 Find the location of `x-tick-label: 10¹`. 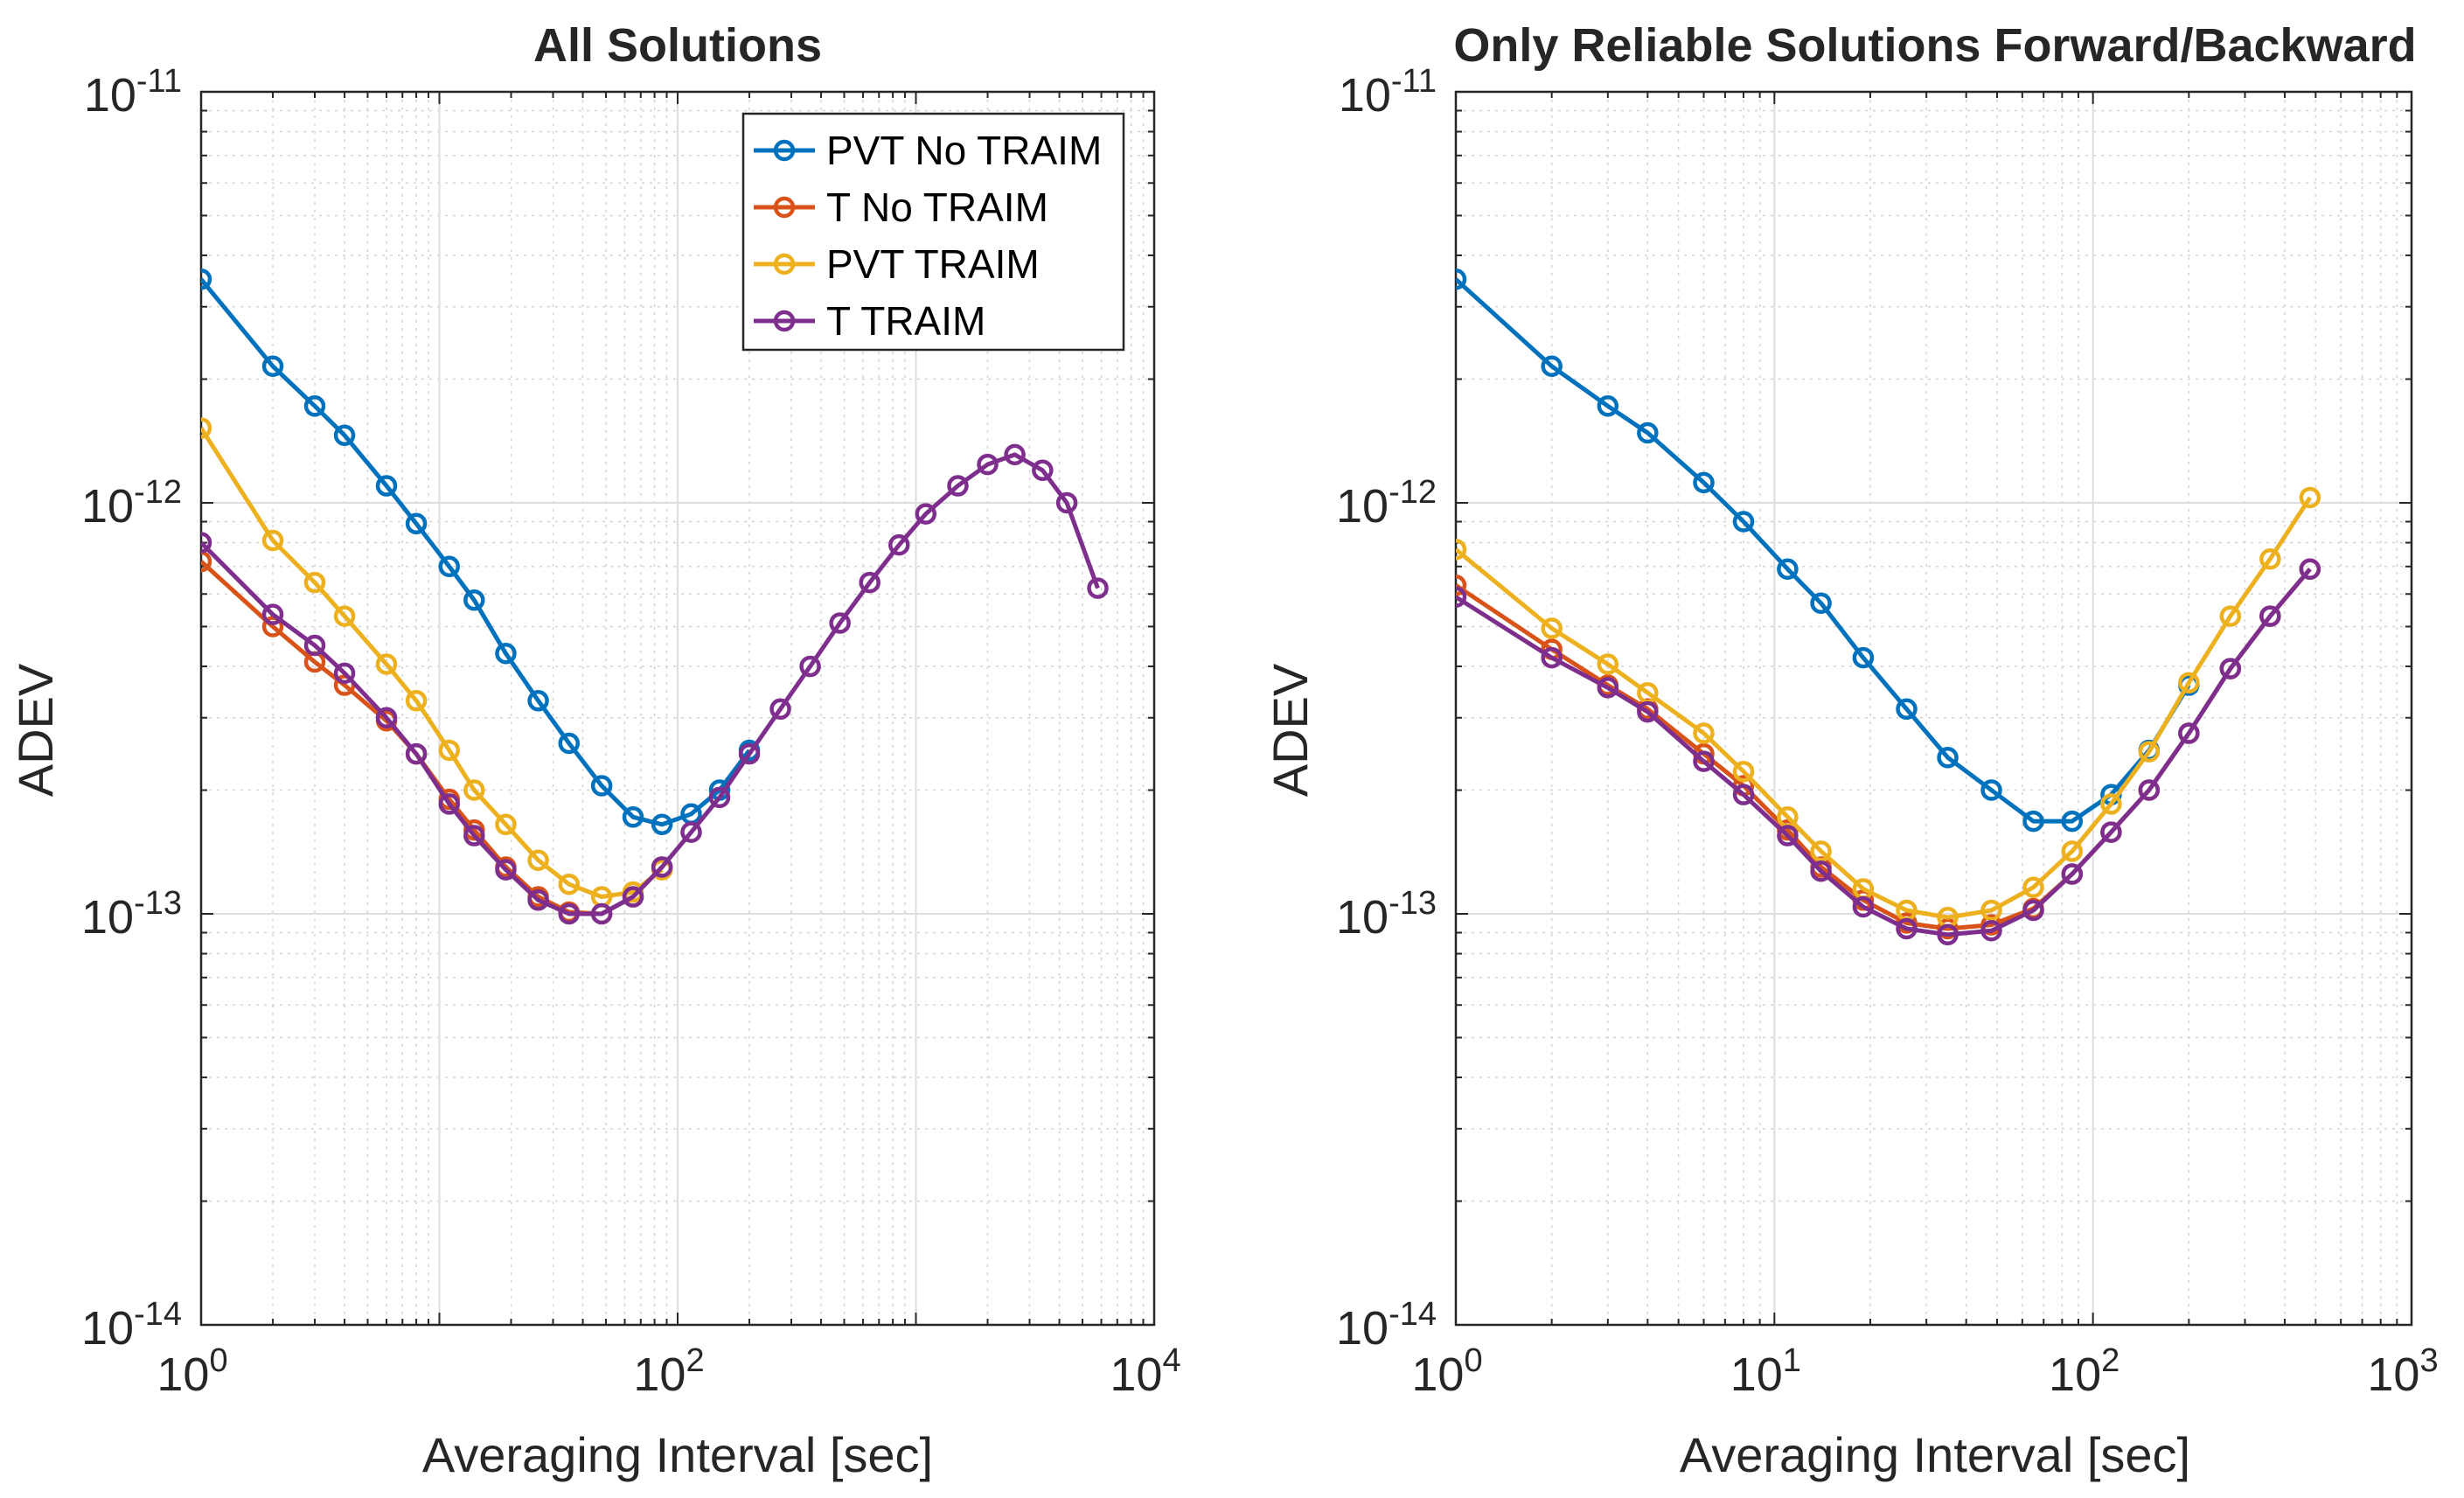

x-tick-label: 10¹ is located at coordinates (1766, 1371).